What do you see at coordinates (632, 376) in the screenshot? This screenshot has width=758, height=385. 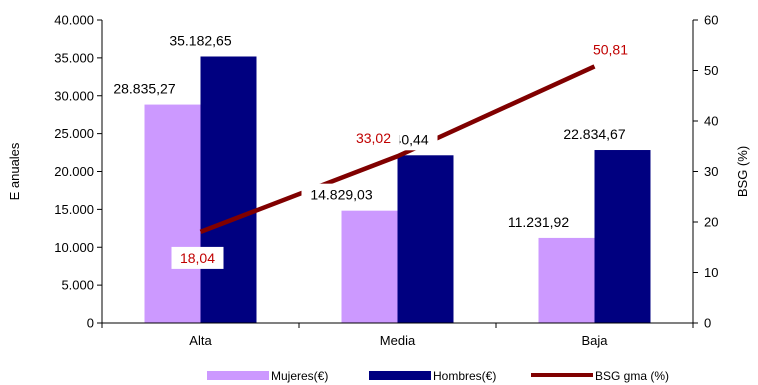 I see `legend-label: BSG gma (%)` at bounding box center [632, 376].